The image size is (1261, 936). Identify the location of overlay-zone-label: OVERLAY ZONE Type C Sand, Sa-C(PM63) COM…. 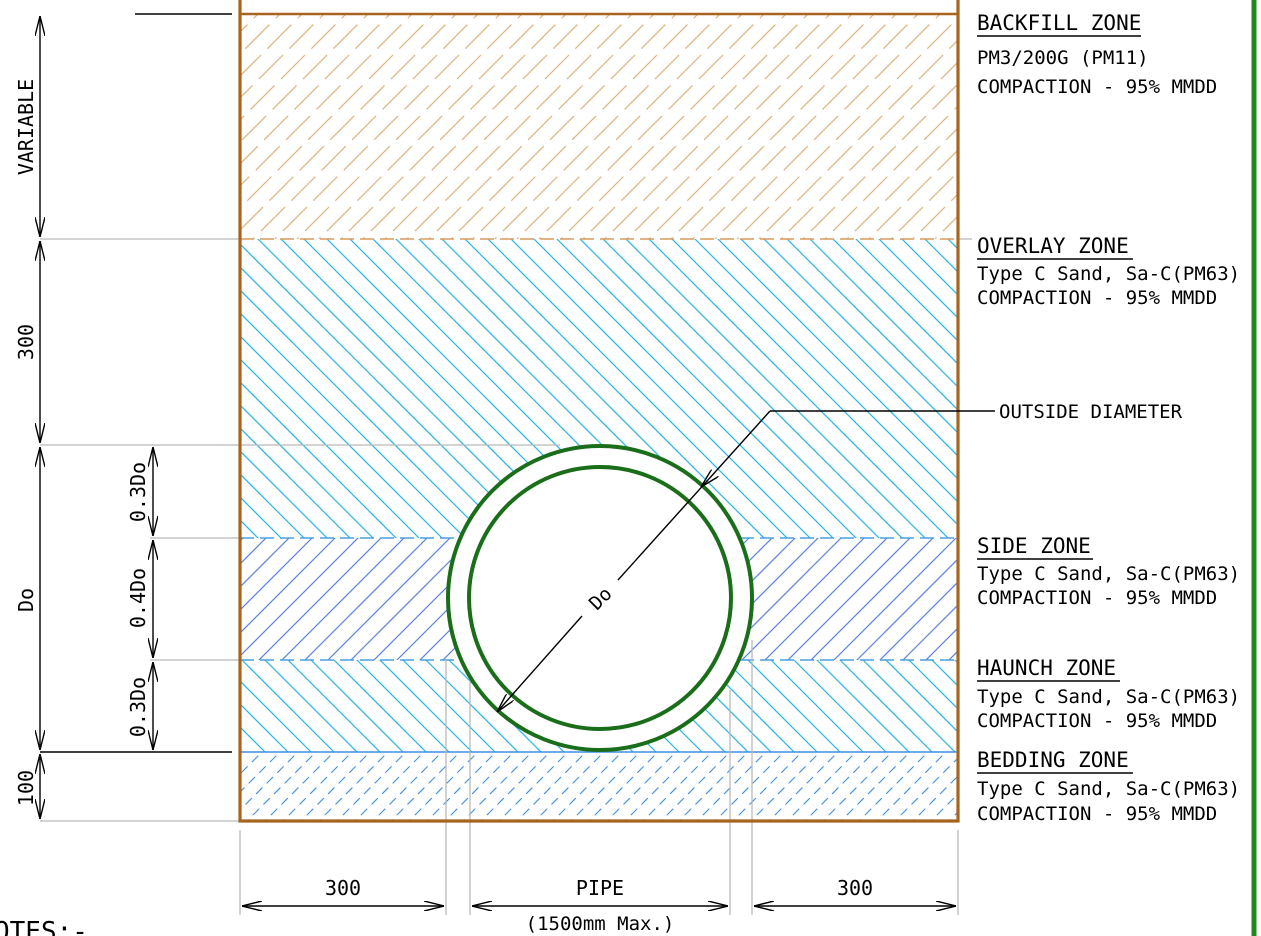
(1108, 271).